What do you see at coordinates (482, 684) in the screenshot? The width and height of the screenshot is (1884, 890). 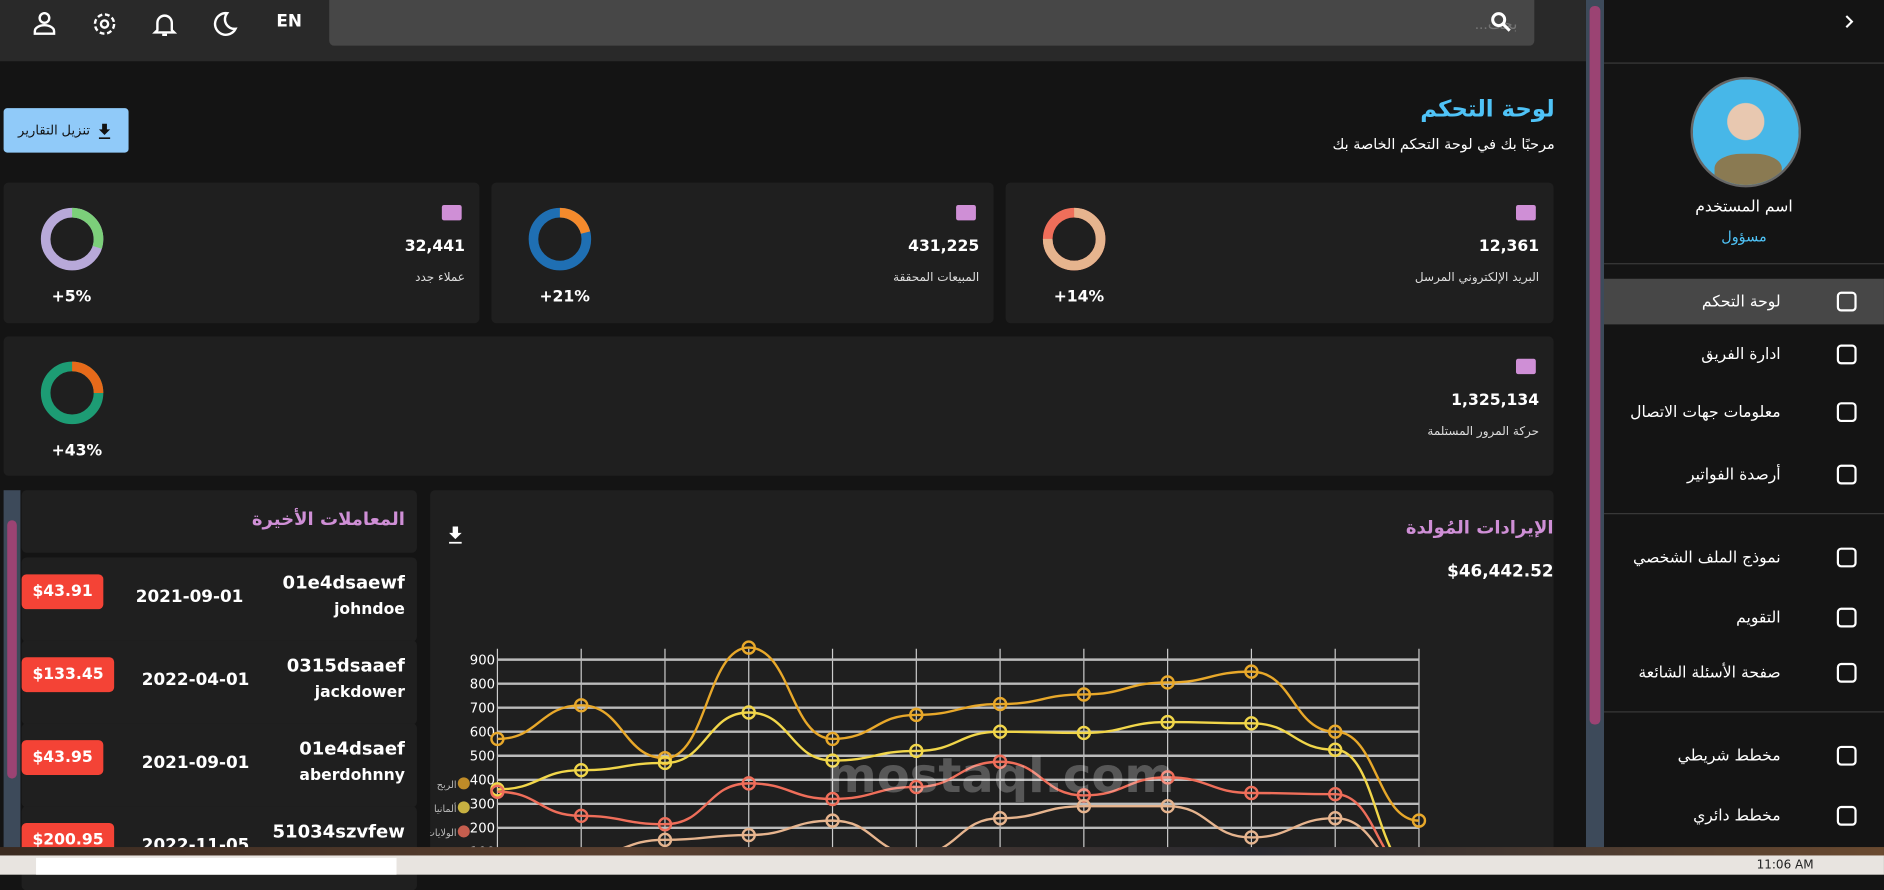 I see `y-tick-label: 800` at bounding box center [482, 684].